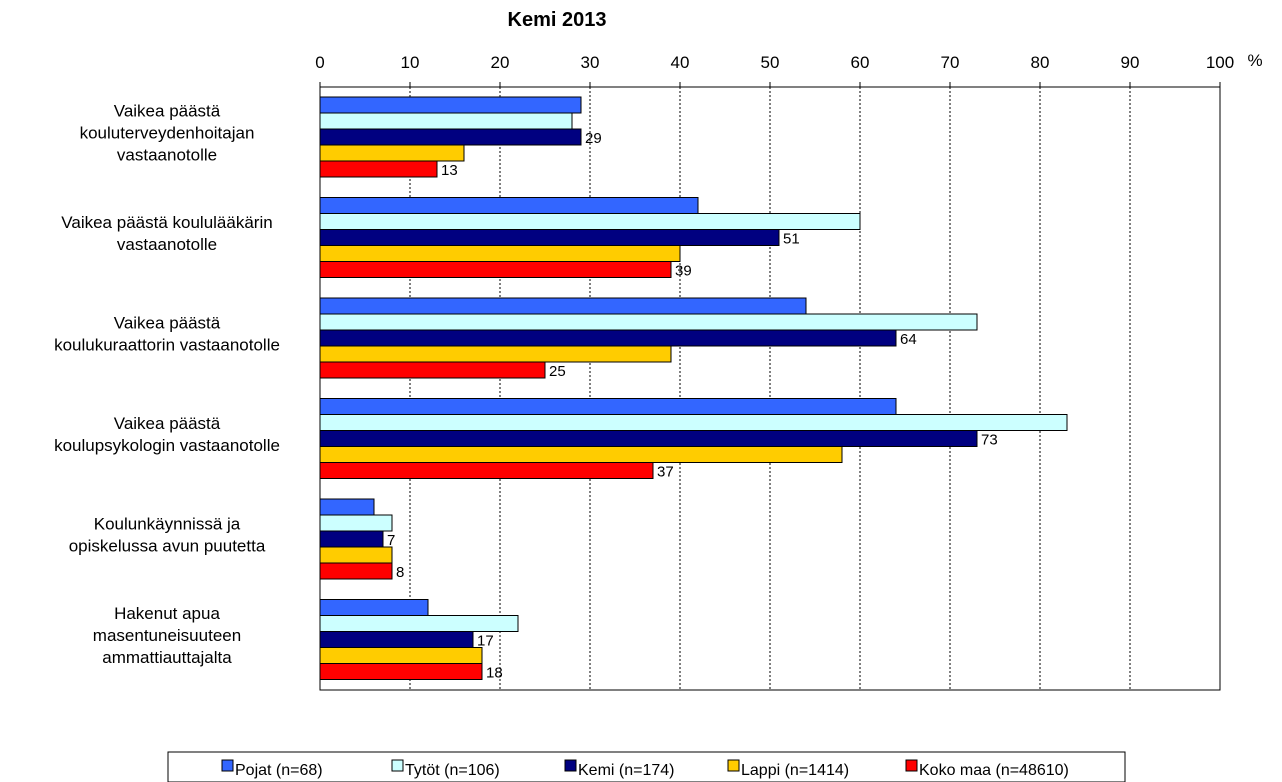 This screenshot has height=782, width=1282. What do you see at coordinates (1254, 60) in the screenshot?
I see `x-axis-unit: %` at bounding box center [1254, 60].